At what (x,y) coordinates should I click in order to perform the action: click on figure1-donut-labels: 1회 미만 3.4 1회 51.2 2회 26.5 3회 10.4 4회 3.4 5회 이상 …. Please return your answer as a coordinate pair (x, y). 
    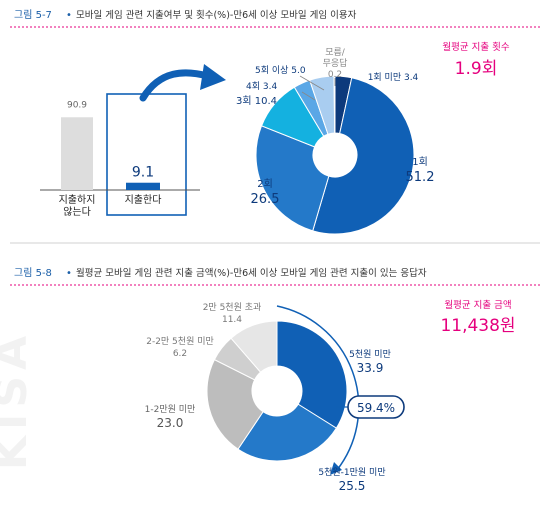
    Looking at the image, I should click on (335, 127).